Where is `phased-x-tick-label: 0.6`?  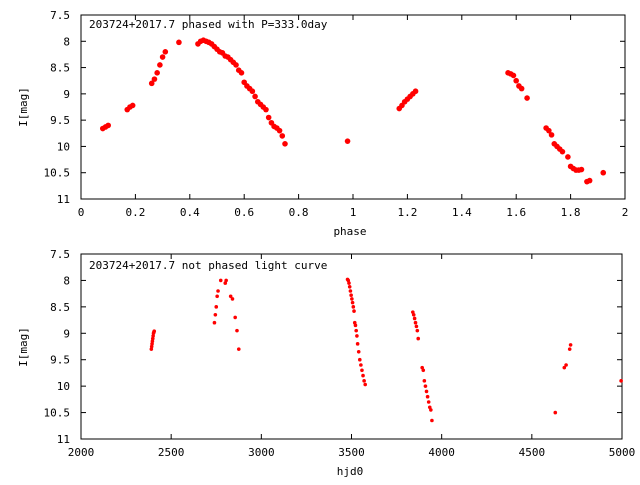 phased-x-tick-label: 0.6 is located at coordinates (244, 212).